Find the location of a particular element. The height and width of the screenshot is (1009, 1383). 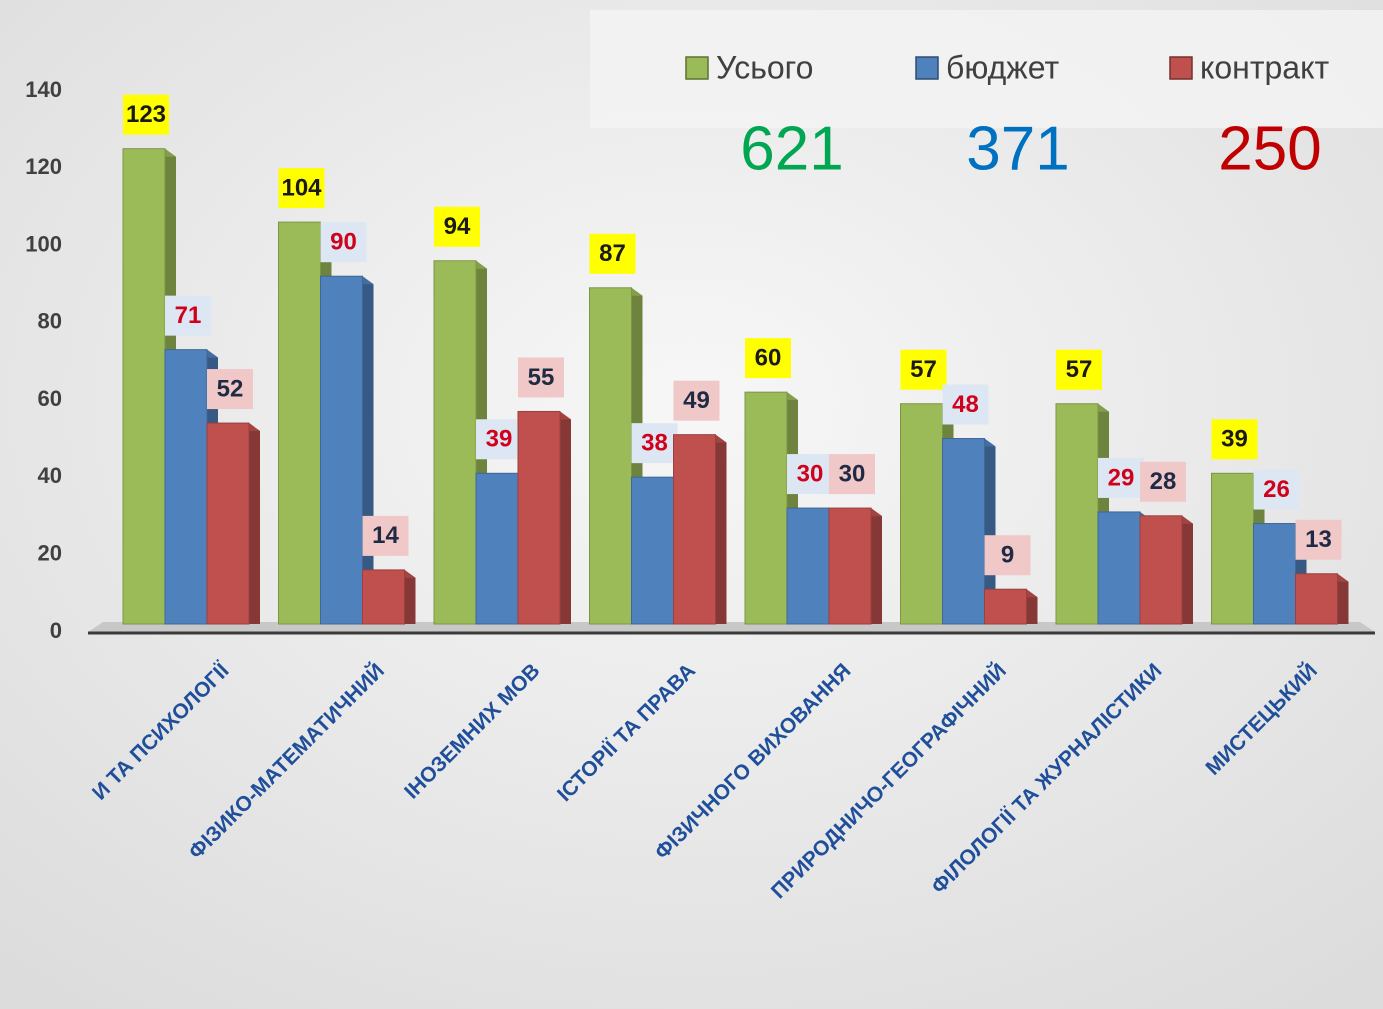

total-annotation: 371 is located at coordinates (1017, 148).